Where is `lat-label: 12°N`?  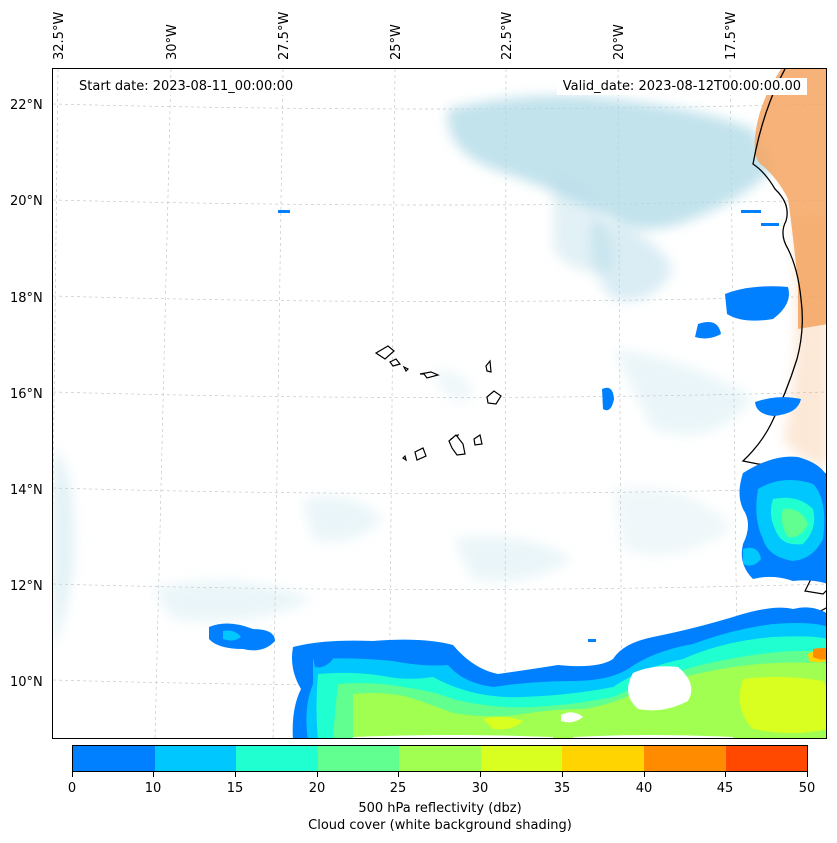 lat-label: 12°N is located at coordinates (26, 586).